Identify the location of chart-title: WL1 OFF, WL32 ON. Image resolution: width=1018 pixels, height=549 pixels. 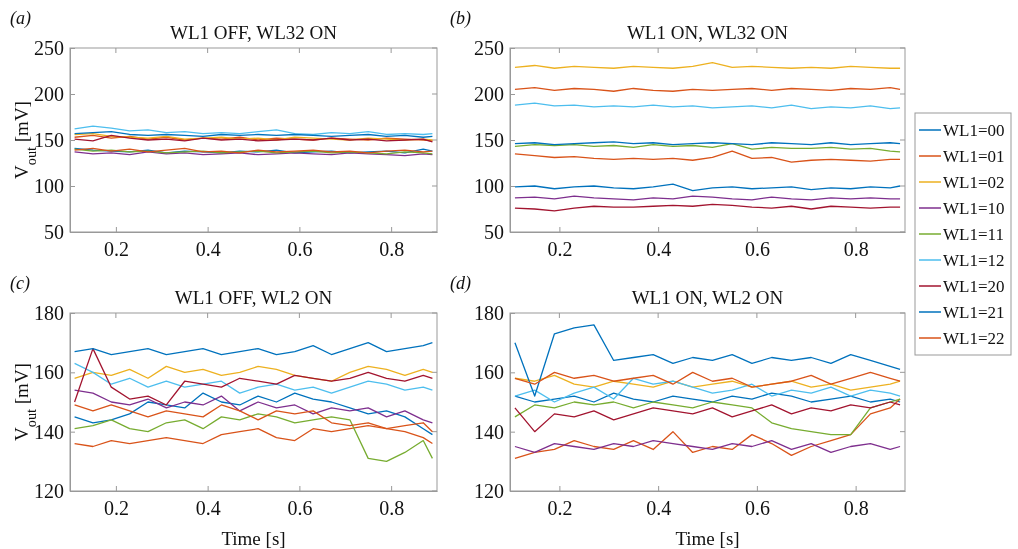
(253, 32).